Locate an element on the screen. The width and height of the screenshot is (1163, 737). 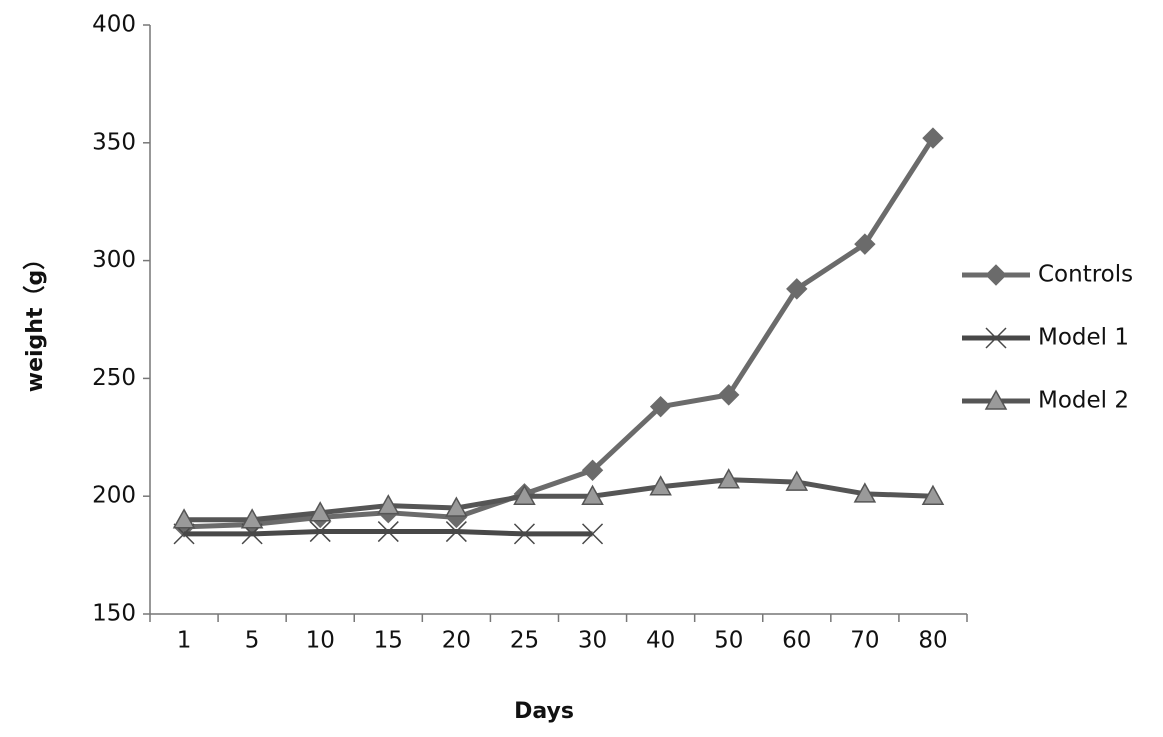
x-tick-label: 1 is located at coordinates (184, 641).